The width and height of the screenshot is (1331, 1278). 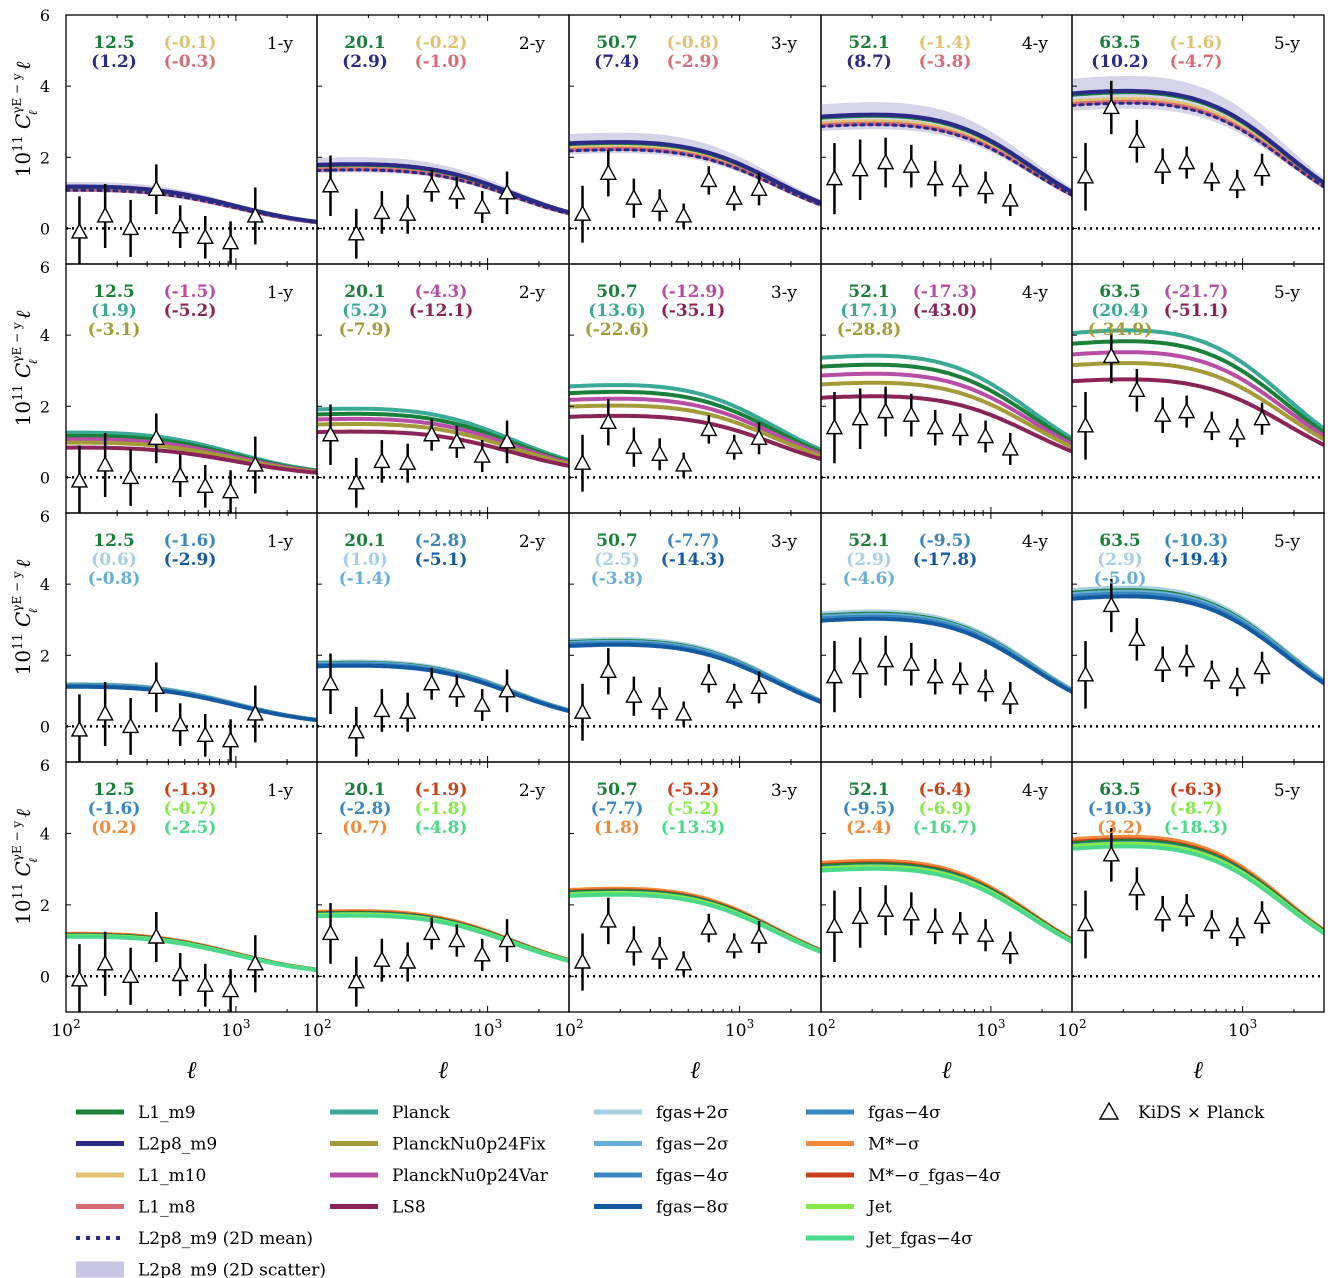 I want to click on panel-r2-c2: 2-y 20.1(5.2)(-7.9) (-4.3)(-12.1), so click(x=443, y=388).